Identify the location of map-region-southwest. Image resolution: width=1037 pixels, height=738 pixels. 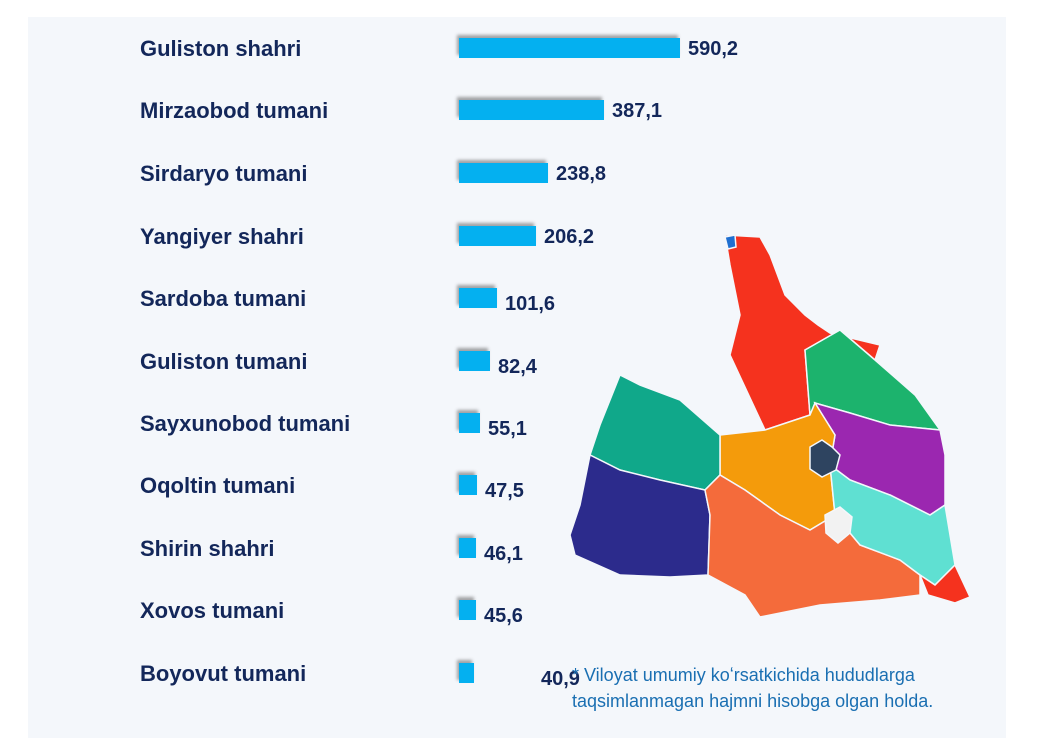
(640, 515).